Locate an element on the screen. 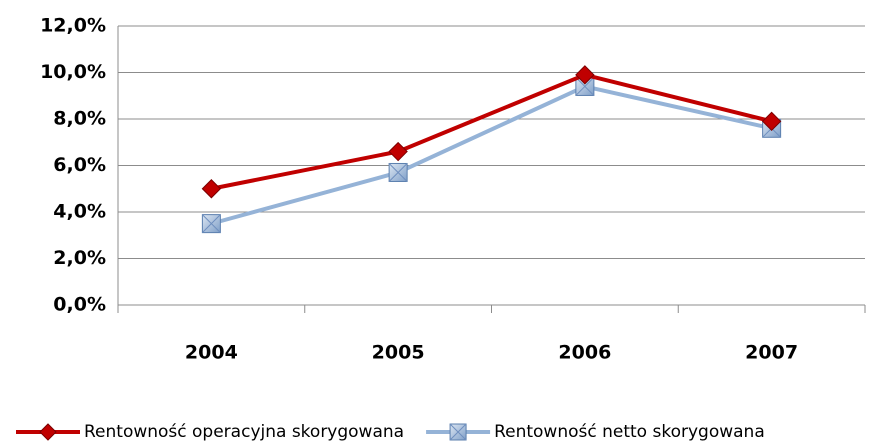  x-tick-label: 2004 is located at coordinates (211, 353).